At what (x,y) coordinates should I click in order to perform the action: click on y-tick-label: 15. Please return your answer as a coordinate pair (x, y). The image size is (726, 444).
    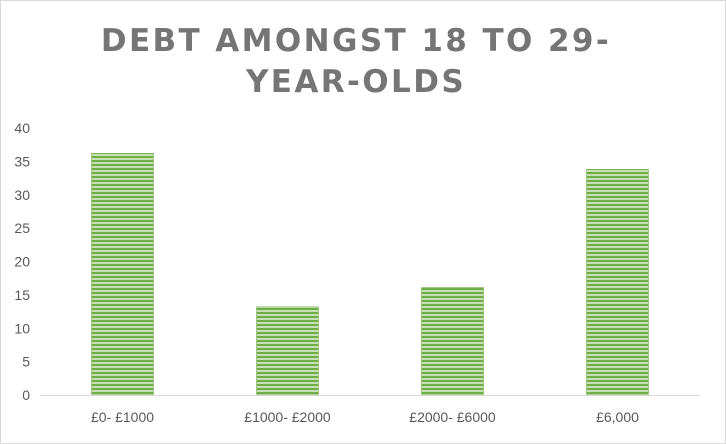
    Looking at the image, I should click on (22, 295).